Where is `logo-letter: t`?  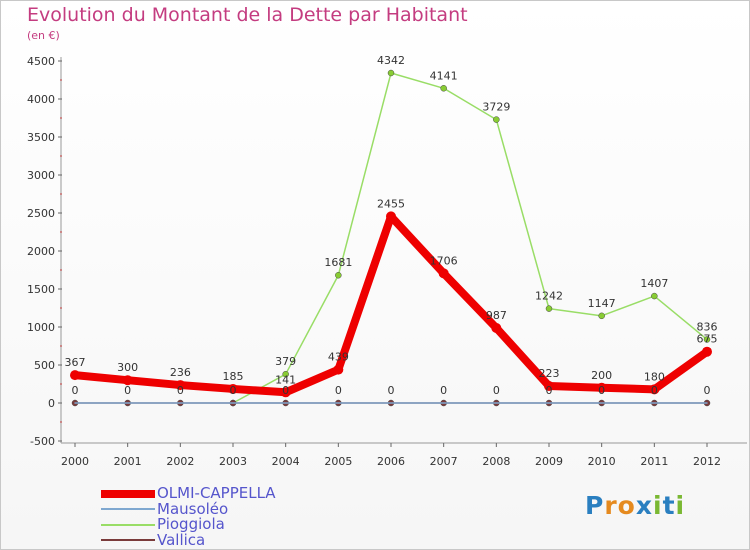 logo-letter: t is located at coordinates (669, 505).